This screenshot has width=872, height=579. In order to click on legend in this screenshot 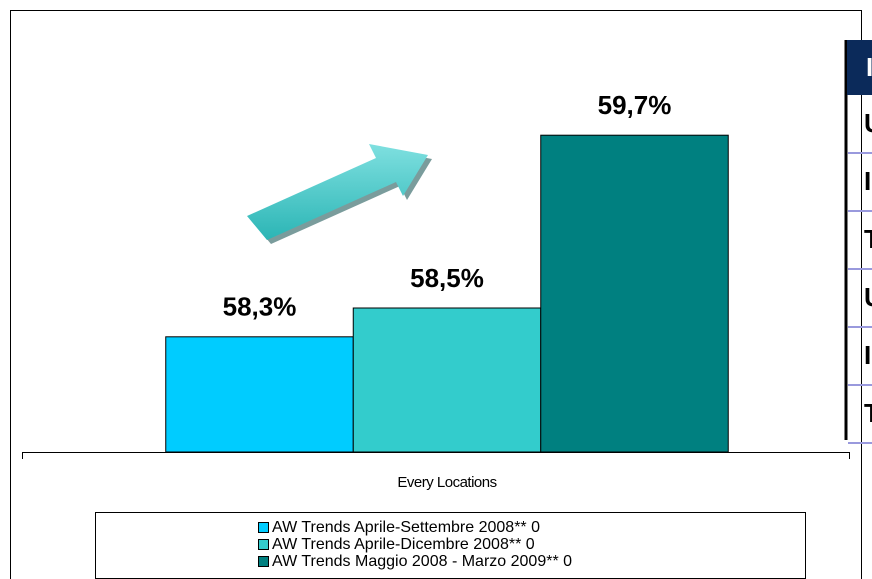, I will do `click(450, 545)`.